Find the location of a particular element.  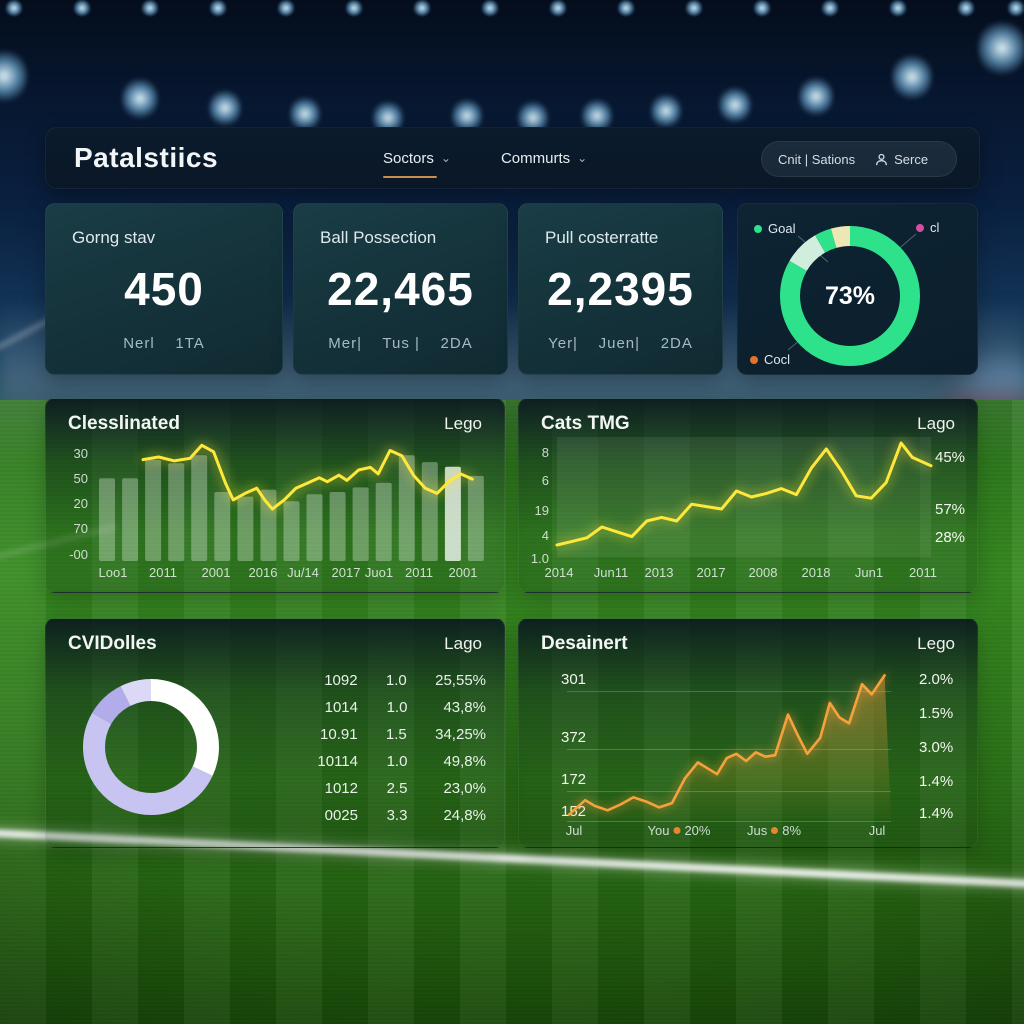

area-line is located at coordinates (726, 745).